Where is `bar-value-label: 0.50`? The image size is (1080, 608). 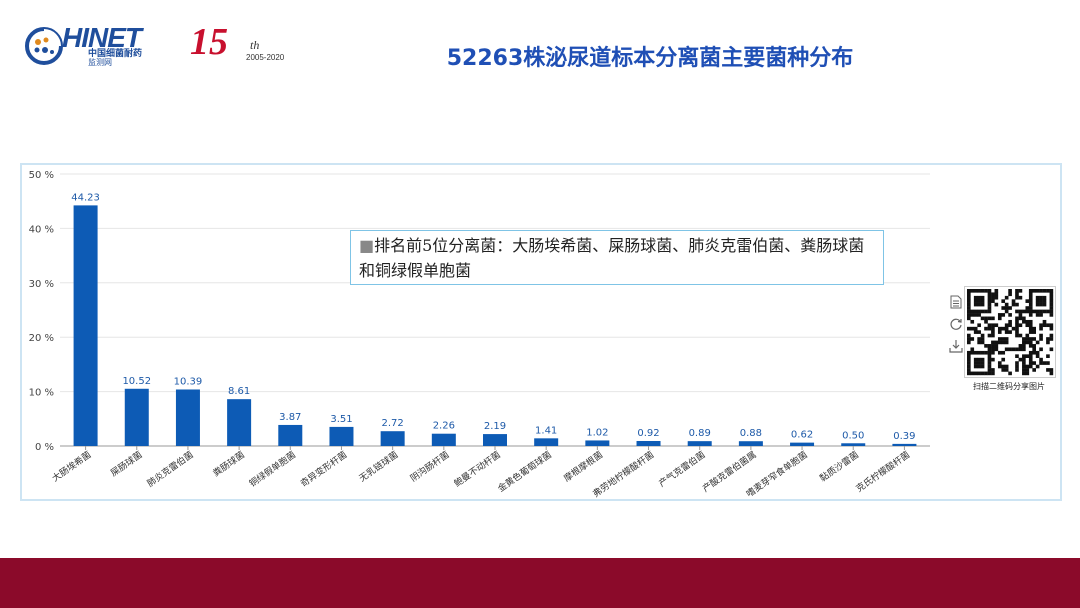
bar-value-label: 0.50 is located at coordinates (853, 435).